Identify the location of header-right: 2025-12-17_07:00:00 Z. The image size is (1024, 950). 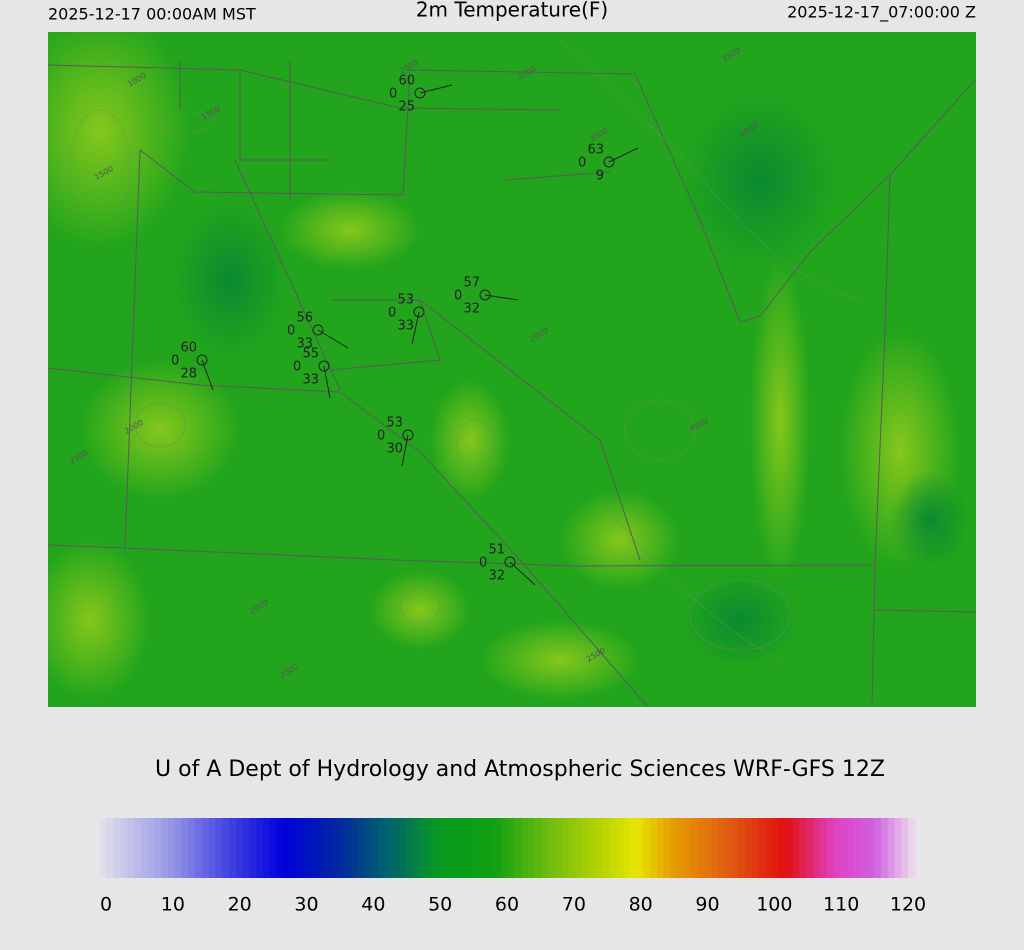
(881, 13).